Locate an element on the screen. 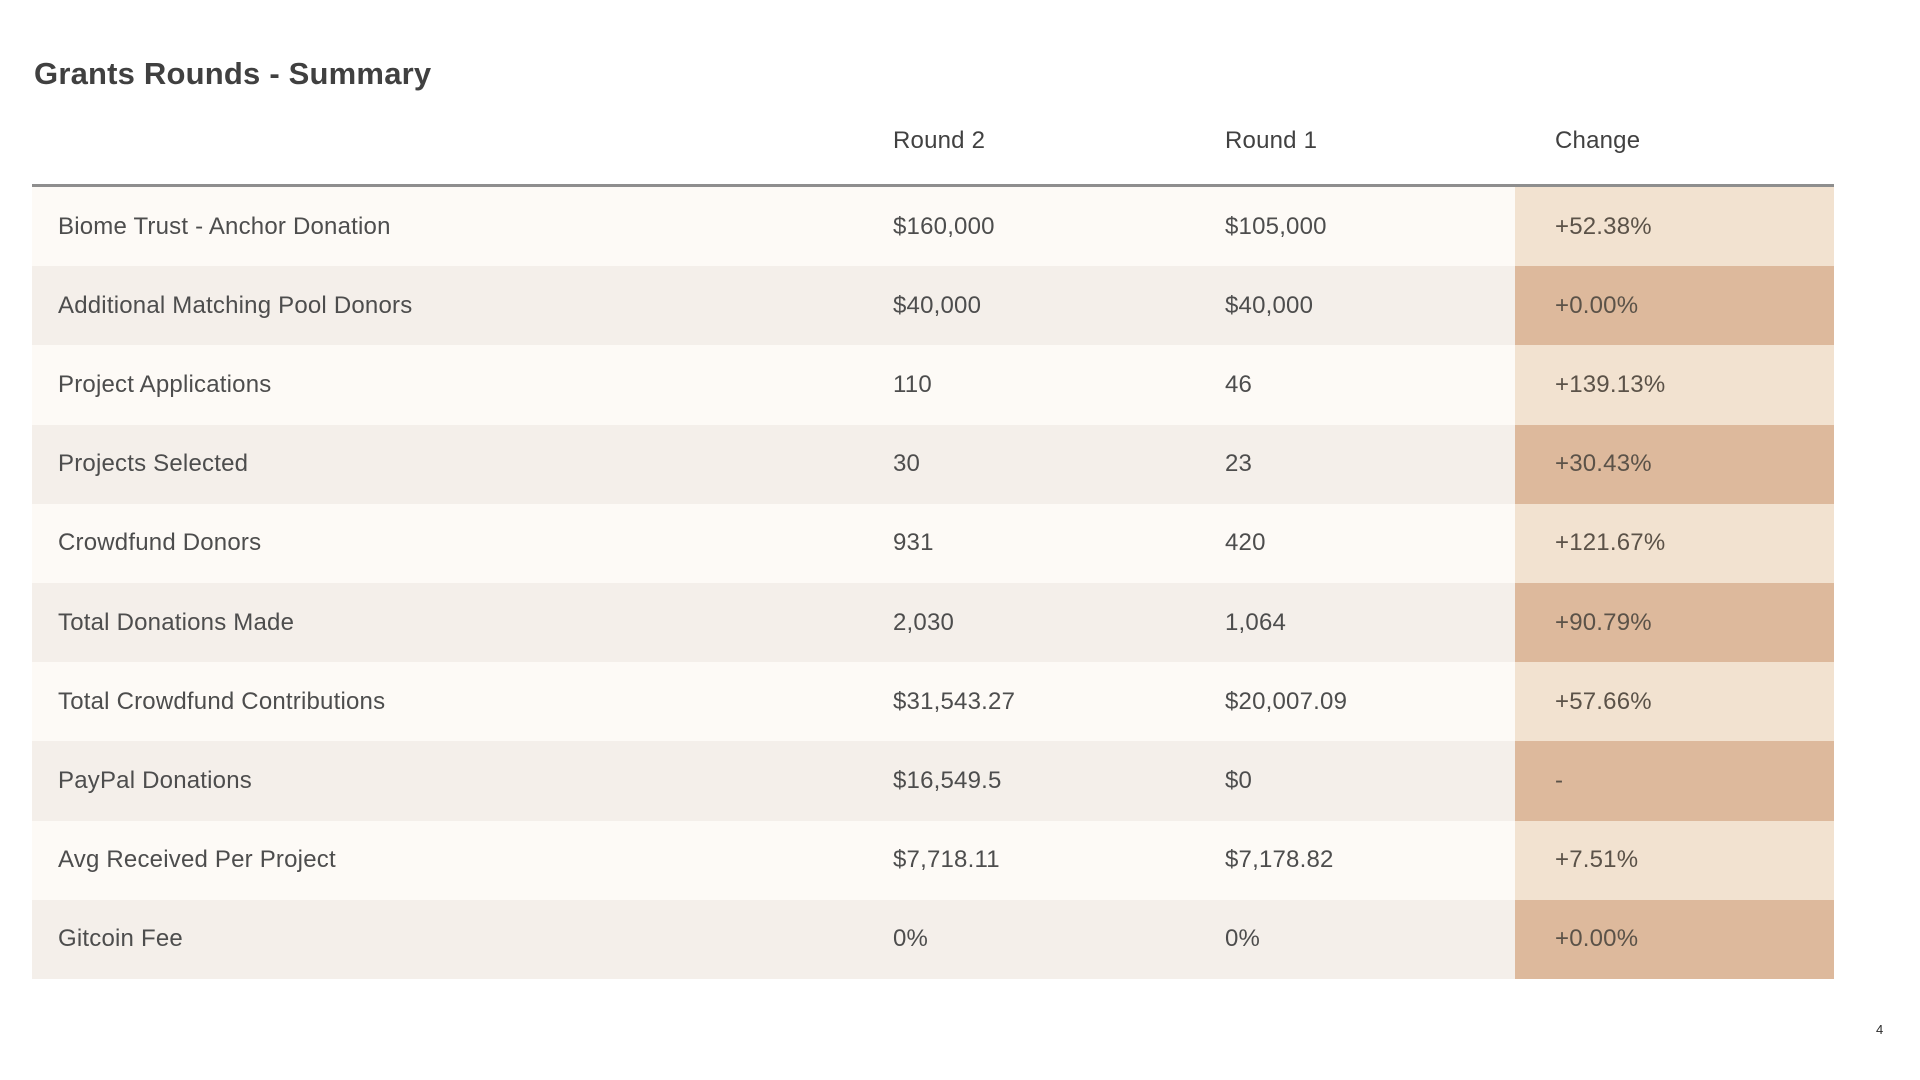 This screenshot has width=1920, height=1080. table-row: Crowdfund Donors 931 420 +121.67% is located at coordinates (933, 543).